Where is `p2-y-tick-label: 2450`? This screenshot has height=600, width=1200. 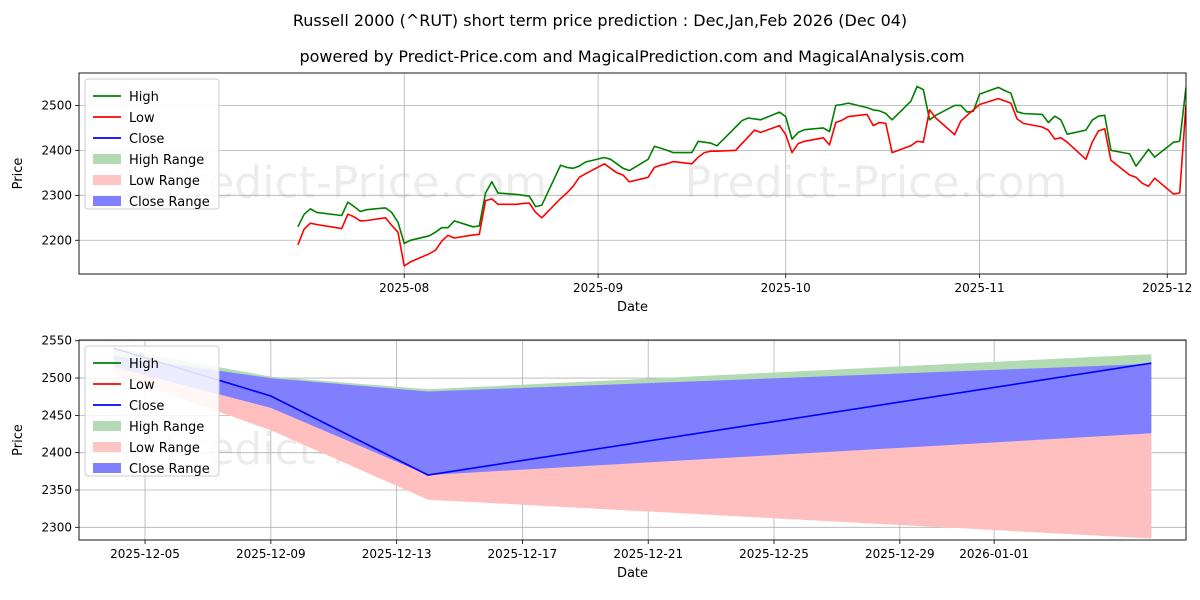 p2-y-tick-label: 2450 is located at coordinates (56, 415).